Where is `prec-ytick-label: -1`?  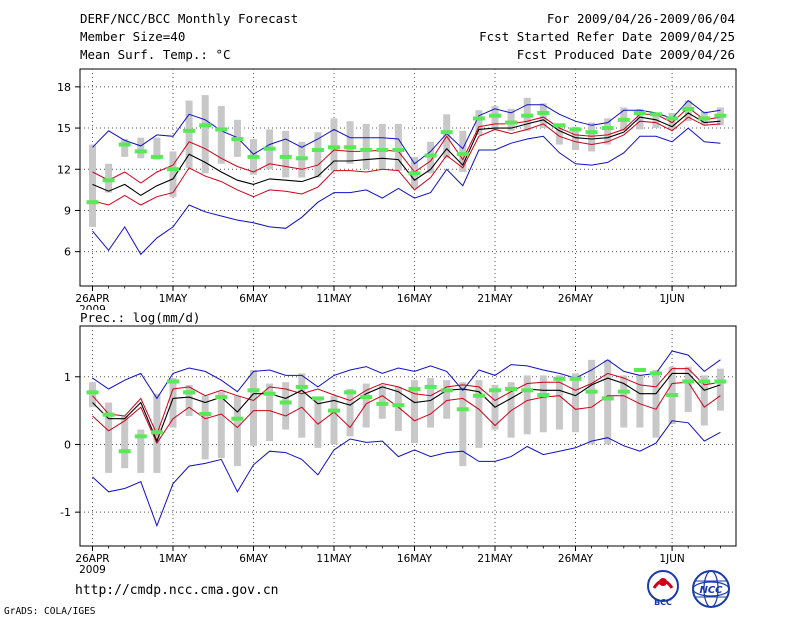
prec-ytick-label: -1 is located at coordinates (65, 512).